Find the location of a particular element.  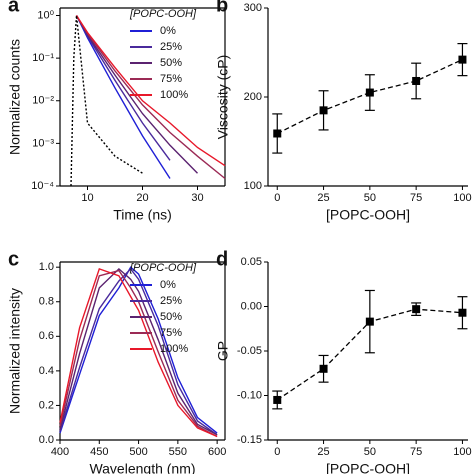

y-tick-label: 200 is located at coordinates (253, 97).